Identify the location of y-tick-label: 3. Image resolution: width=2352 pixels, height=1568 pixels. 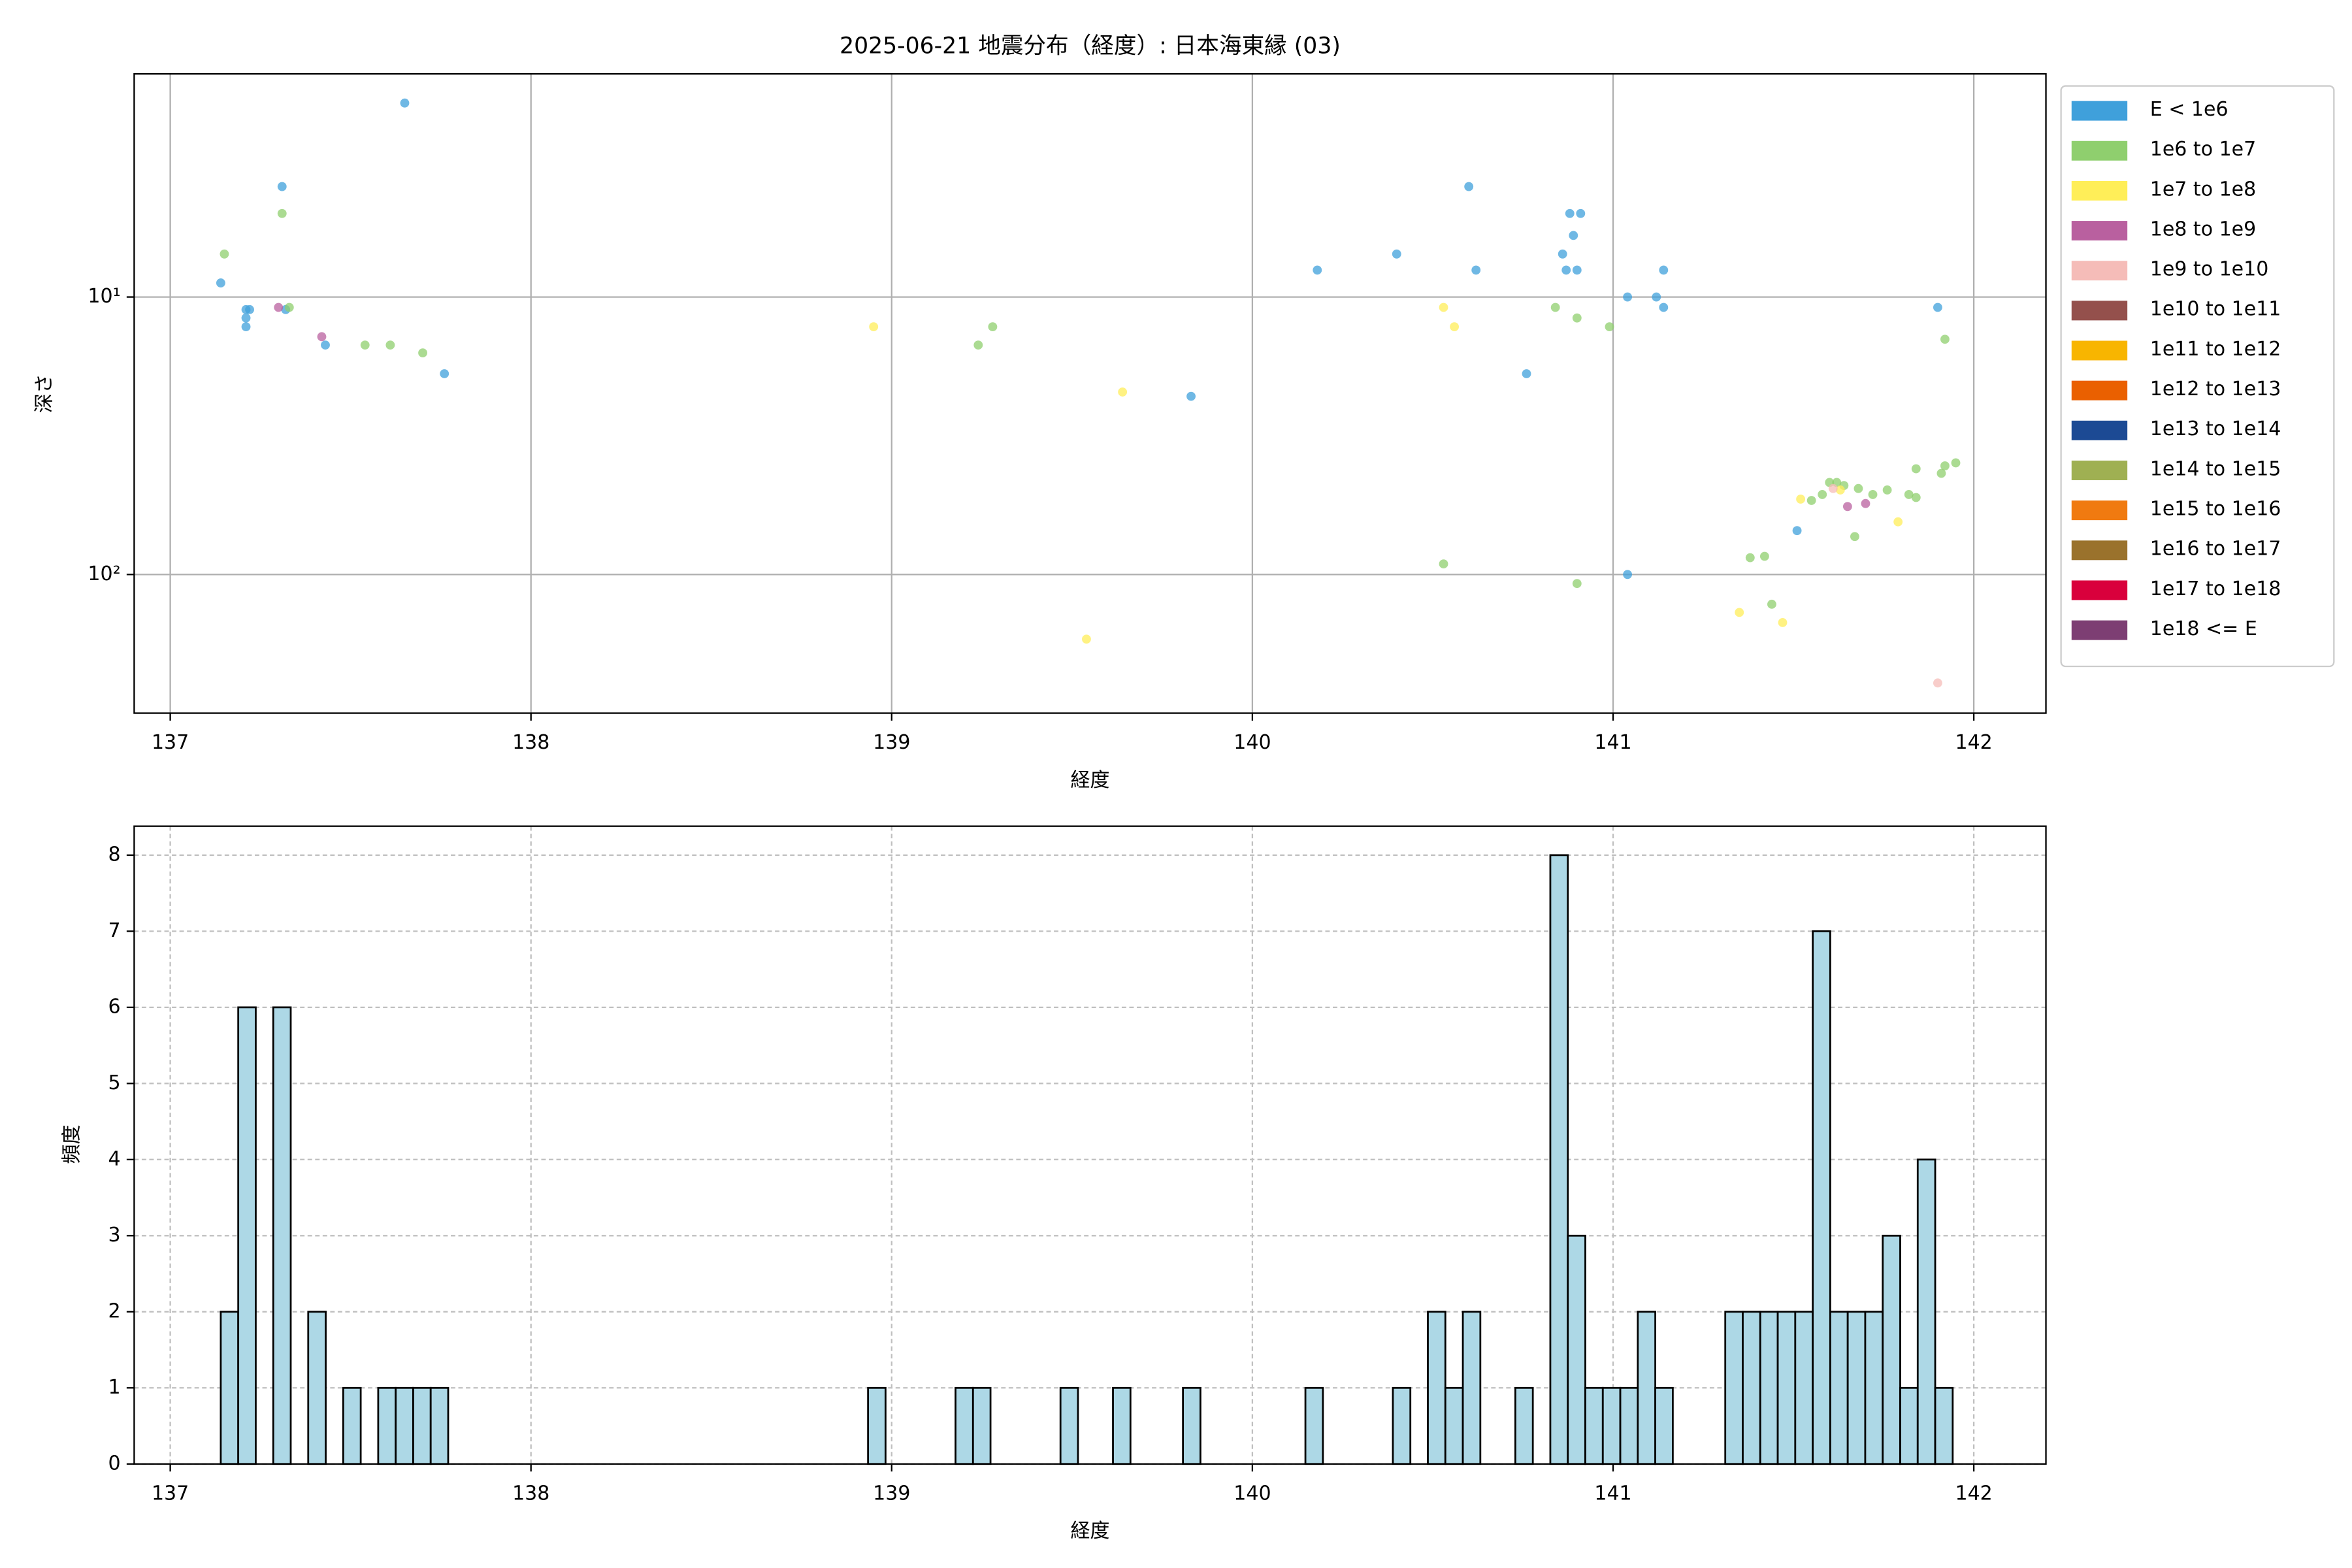
(114, 1235).